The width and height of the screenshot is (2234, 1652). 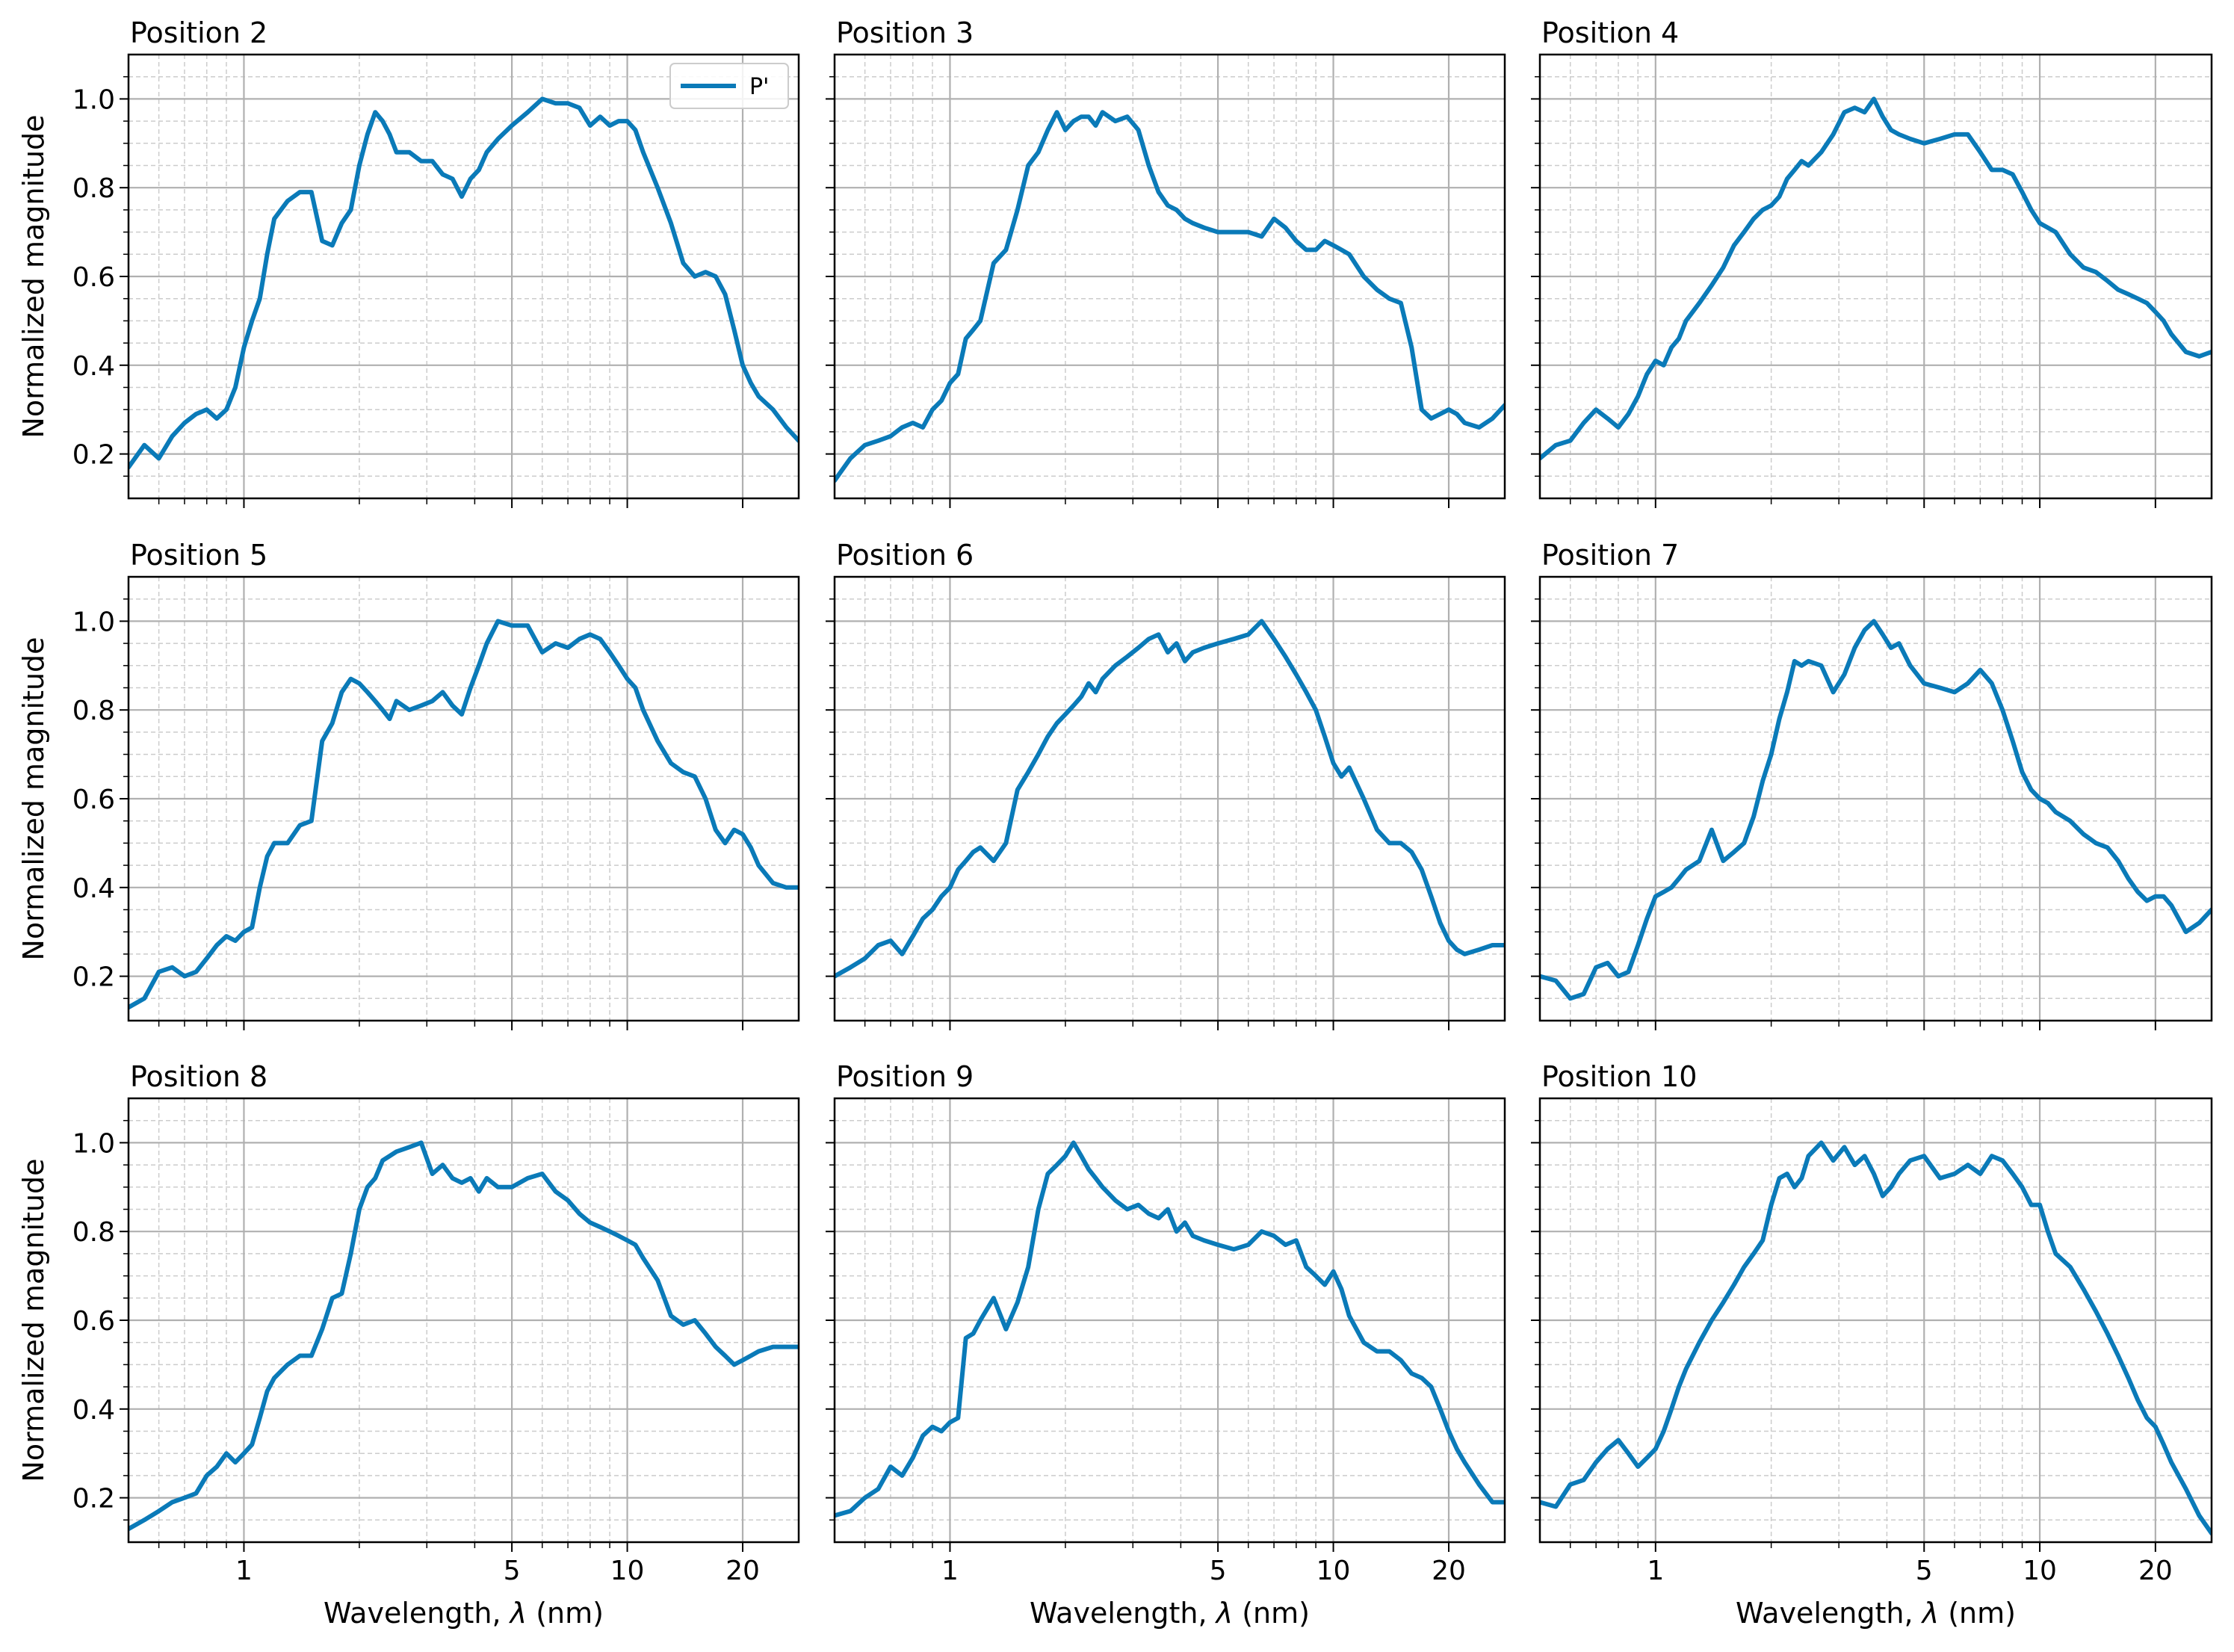 What do you see at coordinates (759, 87) in the screenshot?
I see `legend-label: P'` at bounding box center [759, 87].